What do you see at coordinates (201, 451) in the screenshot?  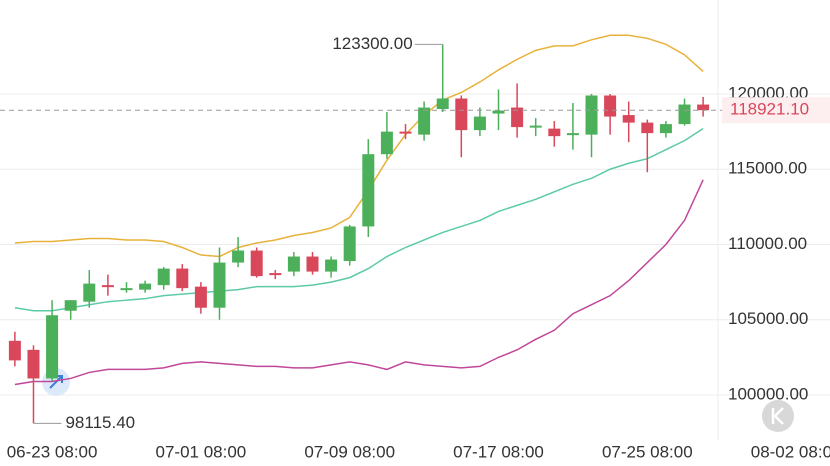 I see `x-tick-label: 07-01 08:00` at bounding box center [201, 451].